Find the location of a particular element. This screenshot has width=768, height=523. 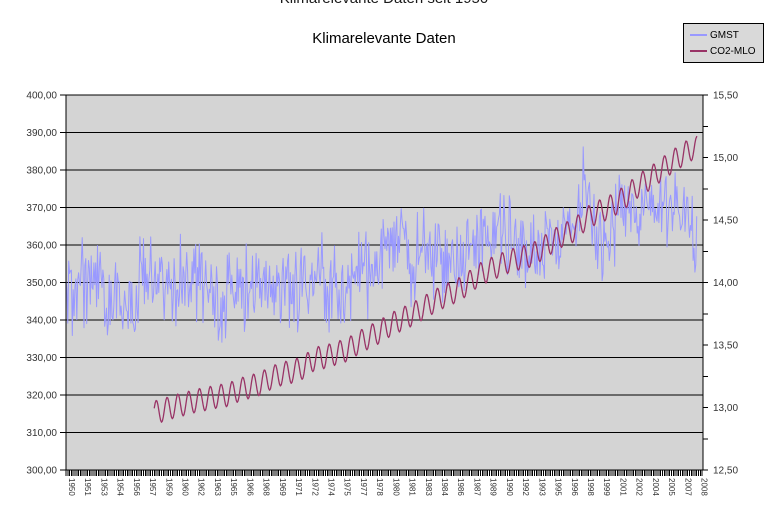

x-axis-label: 1978 is located at coordinates (379, 487).